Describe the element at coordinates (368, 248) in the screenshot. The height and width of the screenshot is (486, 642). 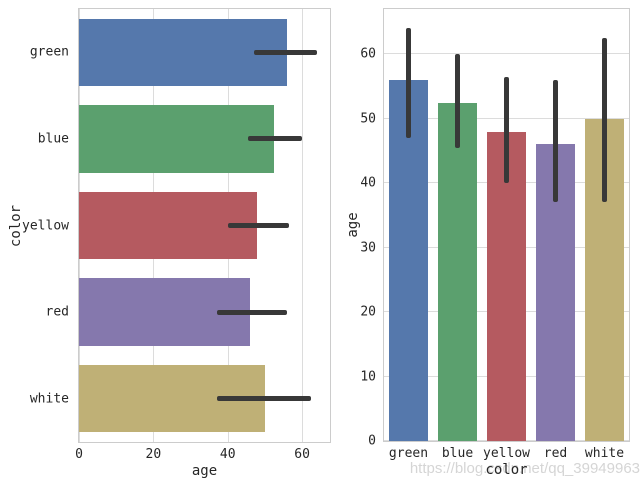
I see `y-tick-label: 30` at that location.